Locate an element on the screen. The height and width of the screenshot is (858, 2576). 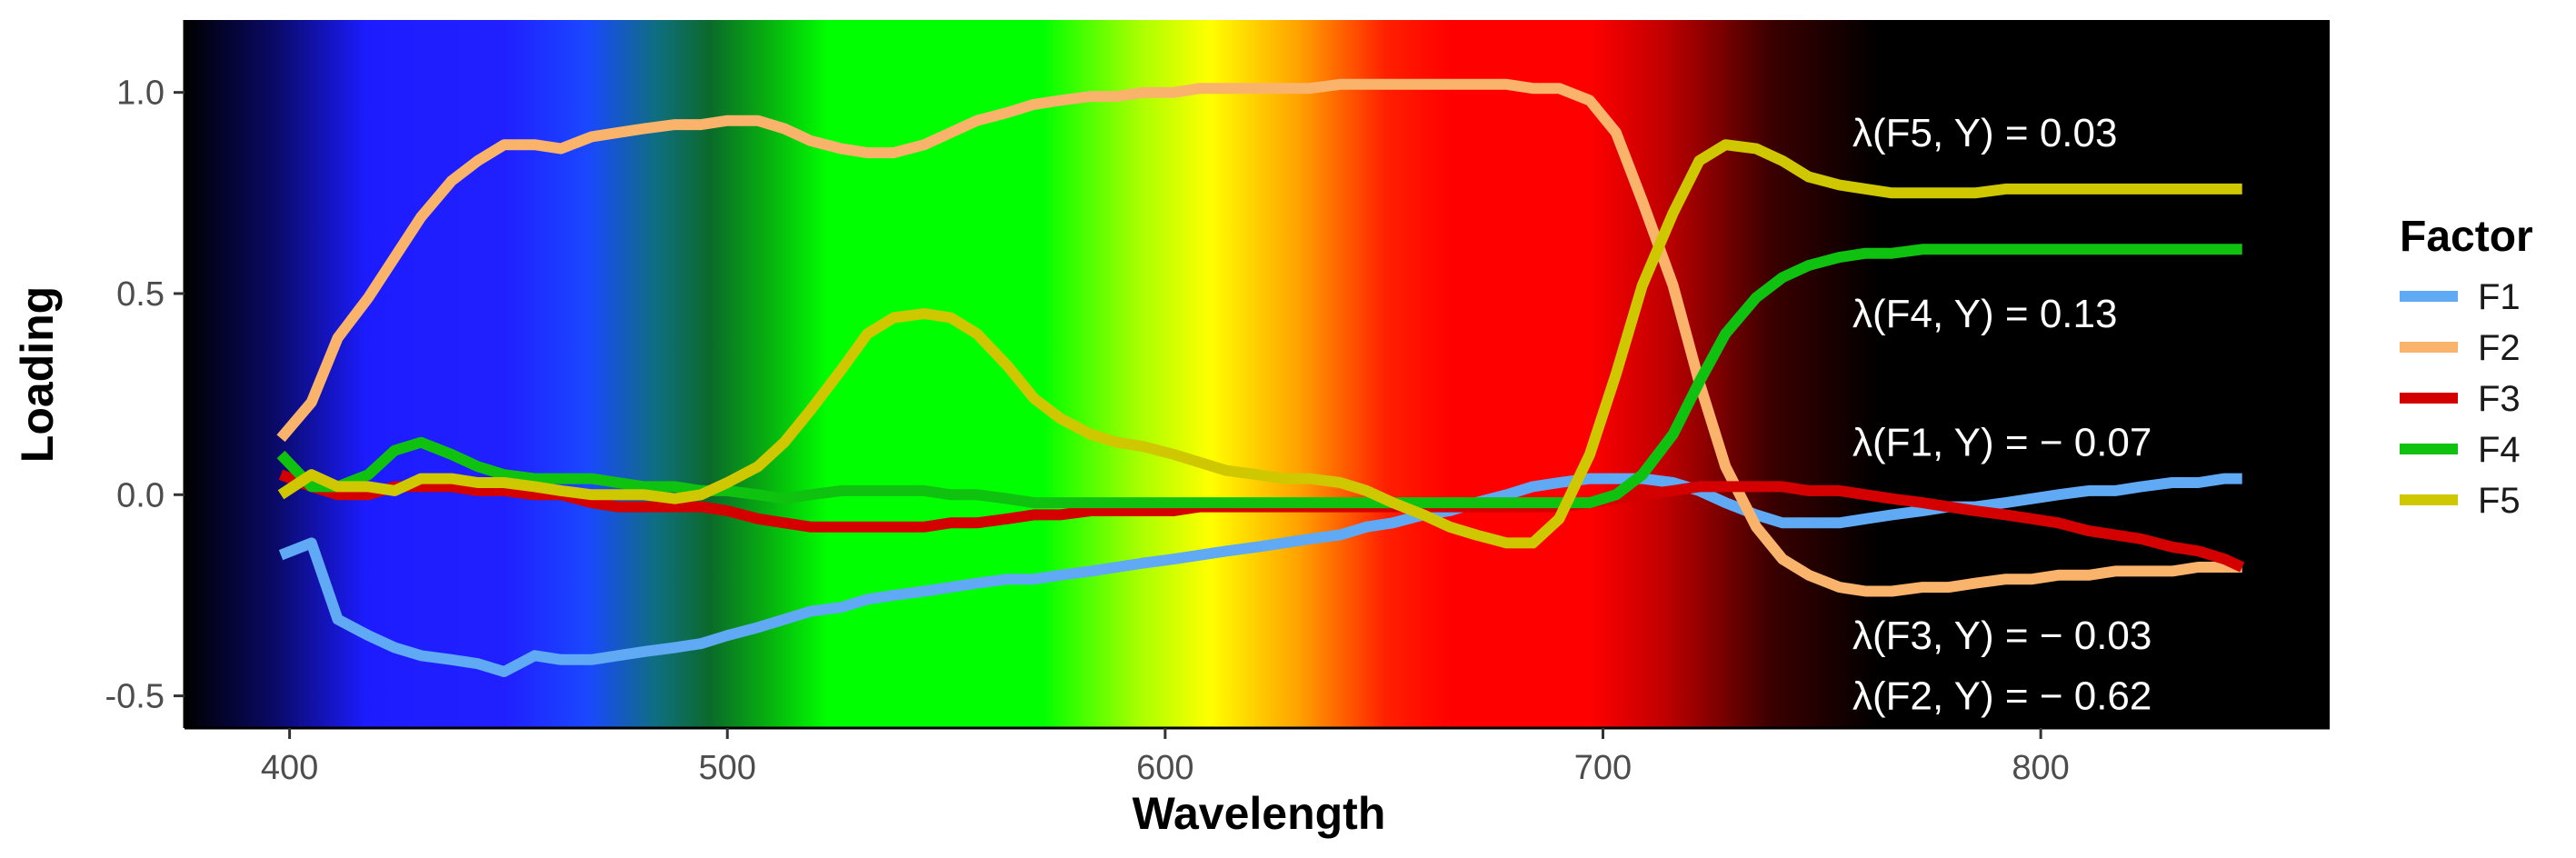
x-tick-label: 400 is located at coordinates (289, 768).